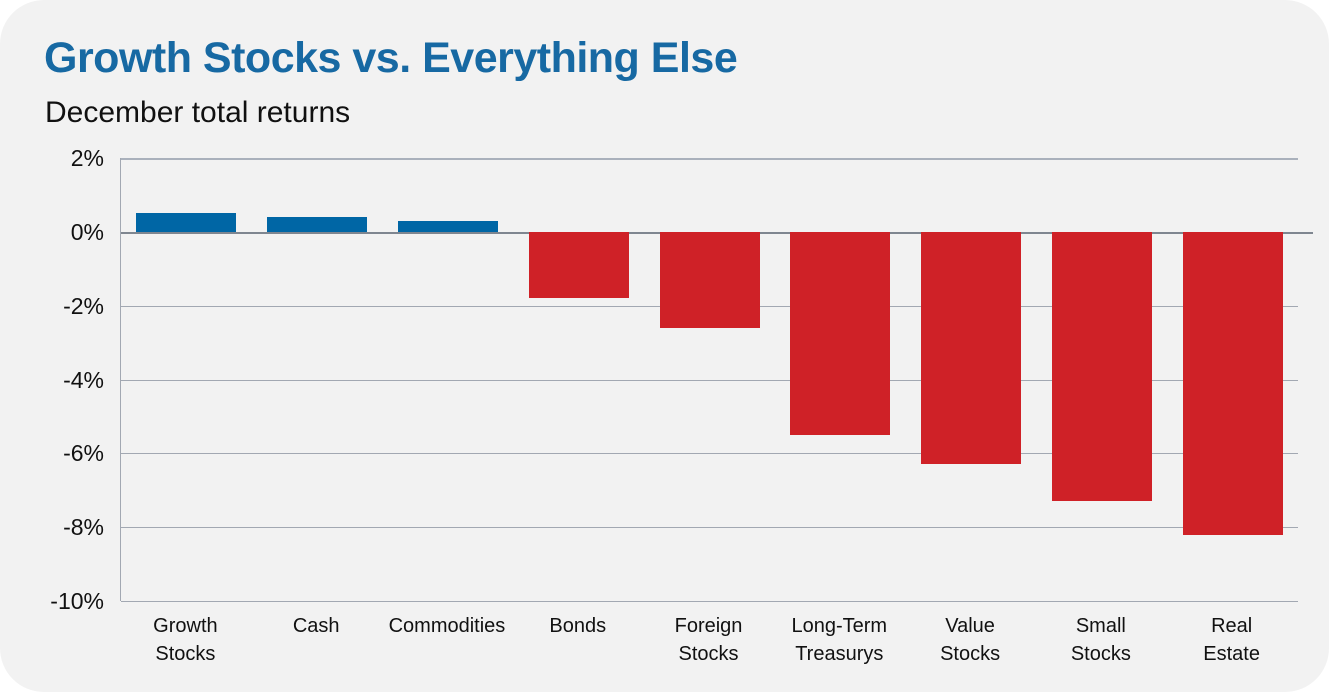 Image resolution: width=1329 pixels, height=692 pixels. What do you see at coordinates (1232, 383) in the screenshot?
I see `bar-real-estate` at bounding box center [1232, 383].